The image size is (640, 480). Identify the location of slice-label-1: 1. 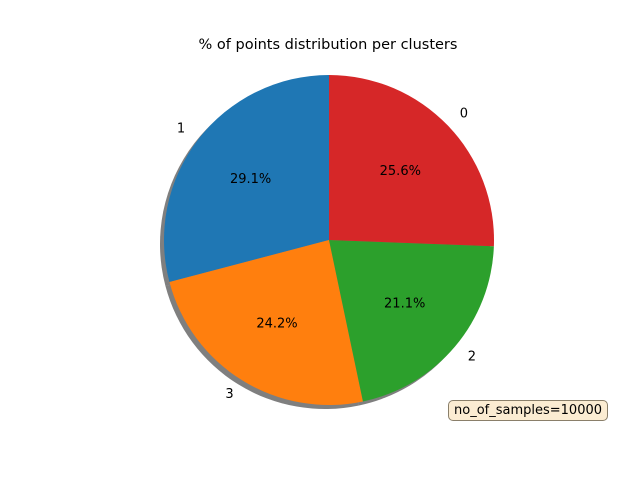
(181, 129).